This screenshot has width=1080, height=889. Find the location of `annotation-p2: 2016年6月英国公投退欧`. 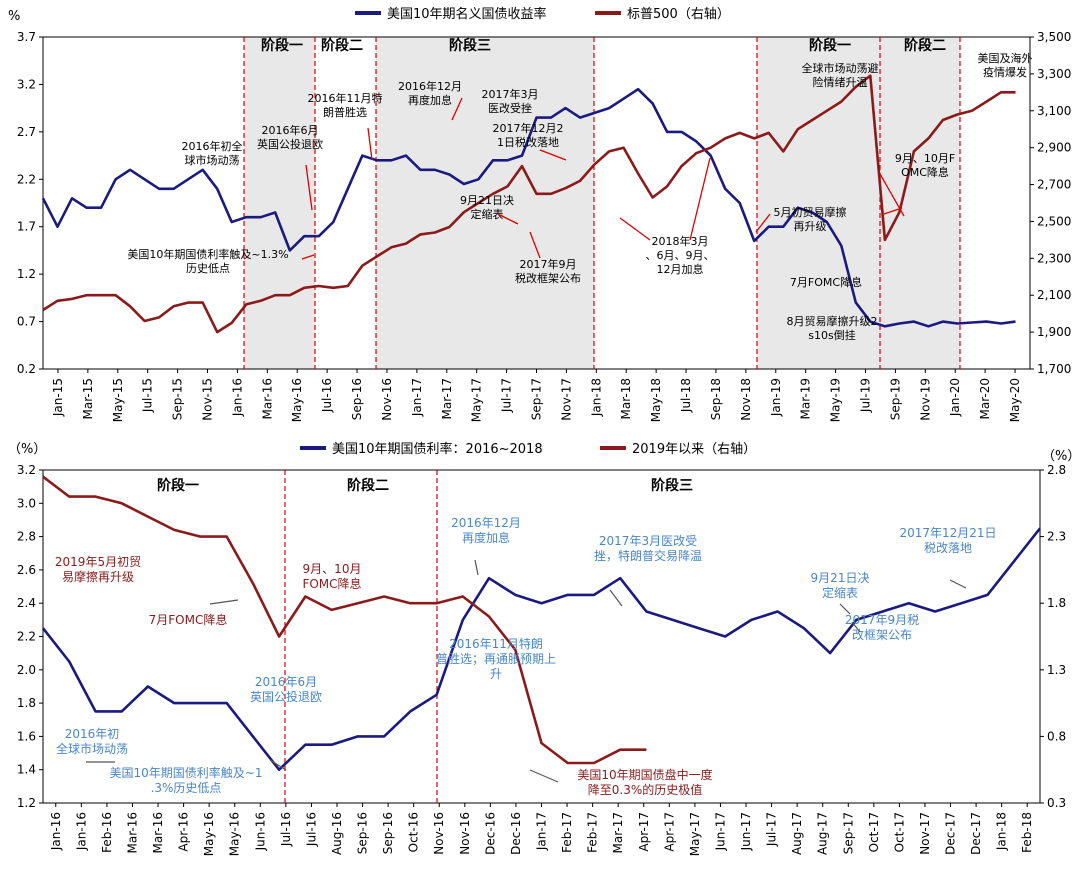

annotation-p2: 2016年6月英国公投退欧 is located at coordinates (286, 689).